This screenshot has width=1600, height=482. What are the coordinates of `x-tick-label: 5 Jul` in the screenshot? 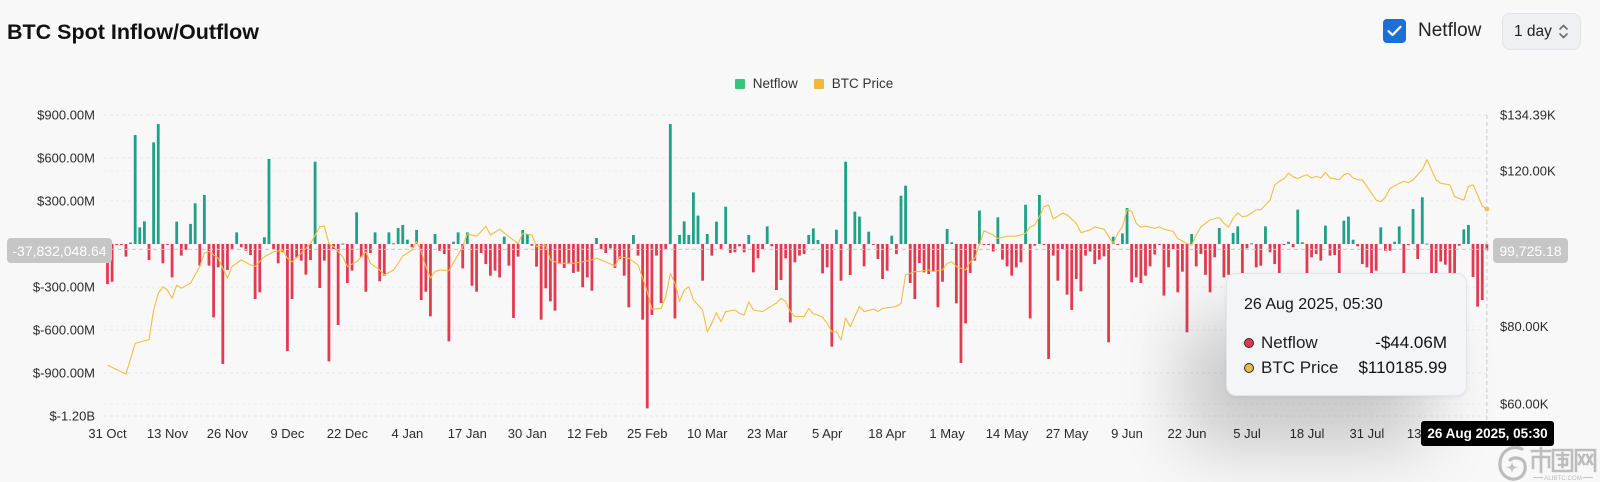 It's located at (1247, 433).